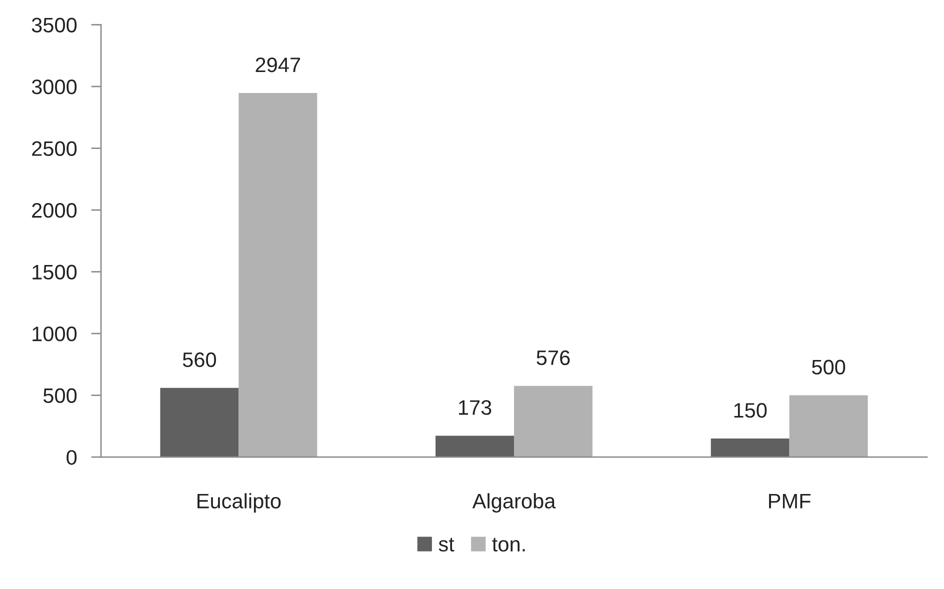 This screenshot has width=944, height=589. What do you see at coordinates (71, 457) in the screenshot?
I see `y-tick-label: 0` at bounding box center [71, 457].